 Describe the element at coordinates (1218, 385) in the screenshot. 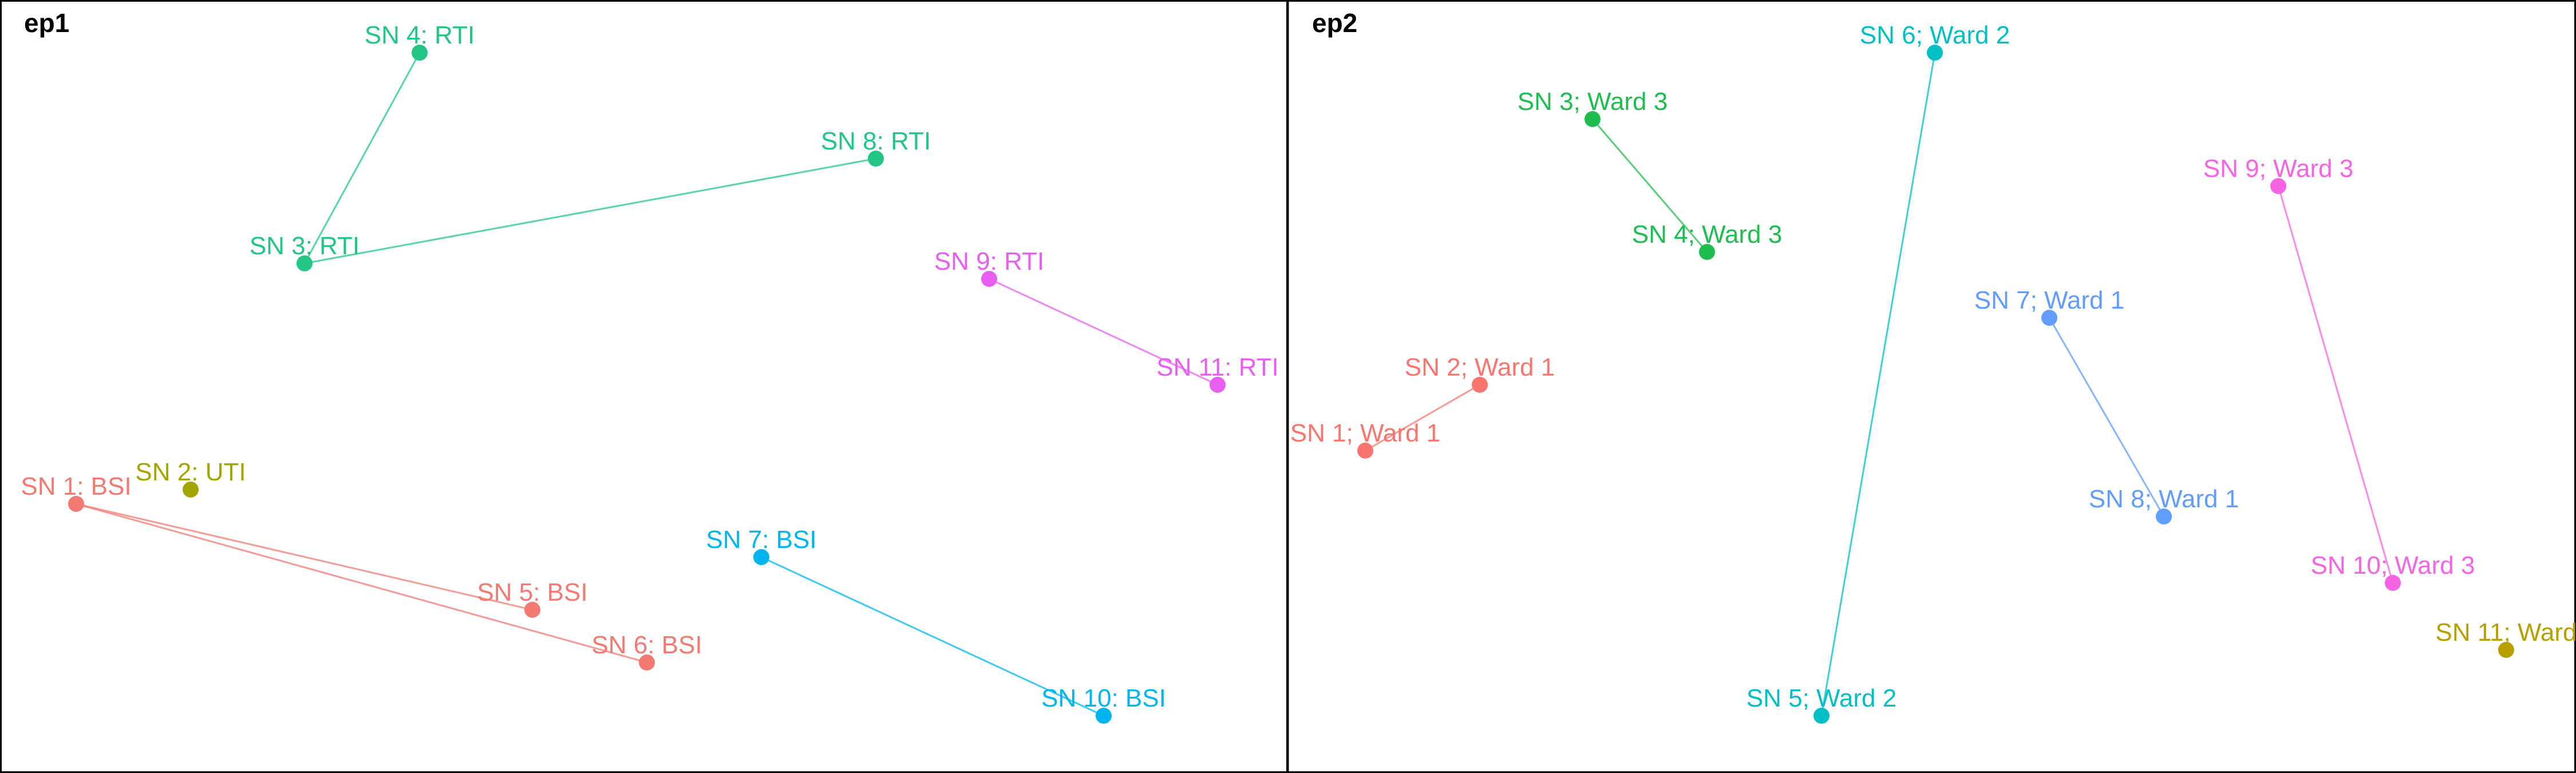

I see `ep1-node-sn11` at that location.